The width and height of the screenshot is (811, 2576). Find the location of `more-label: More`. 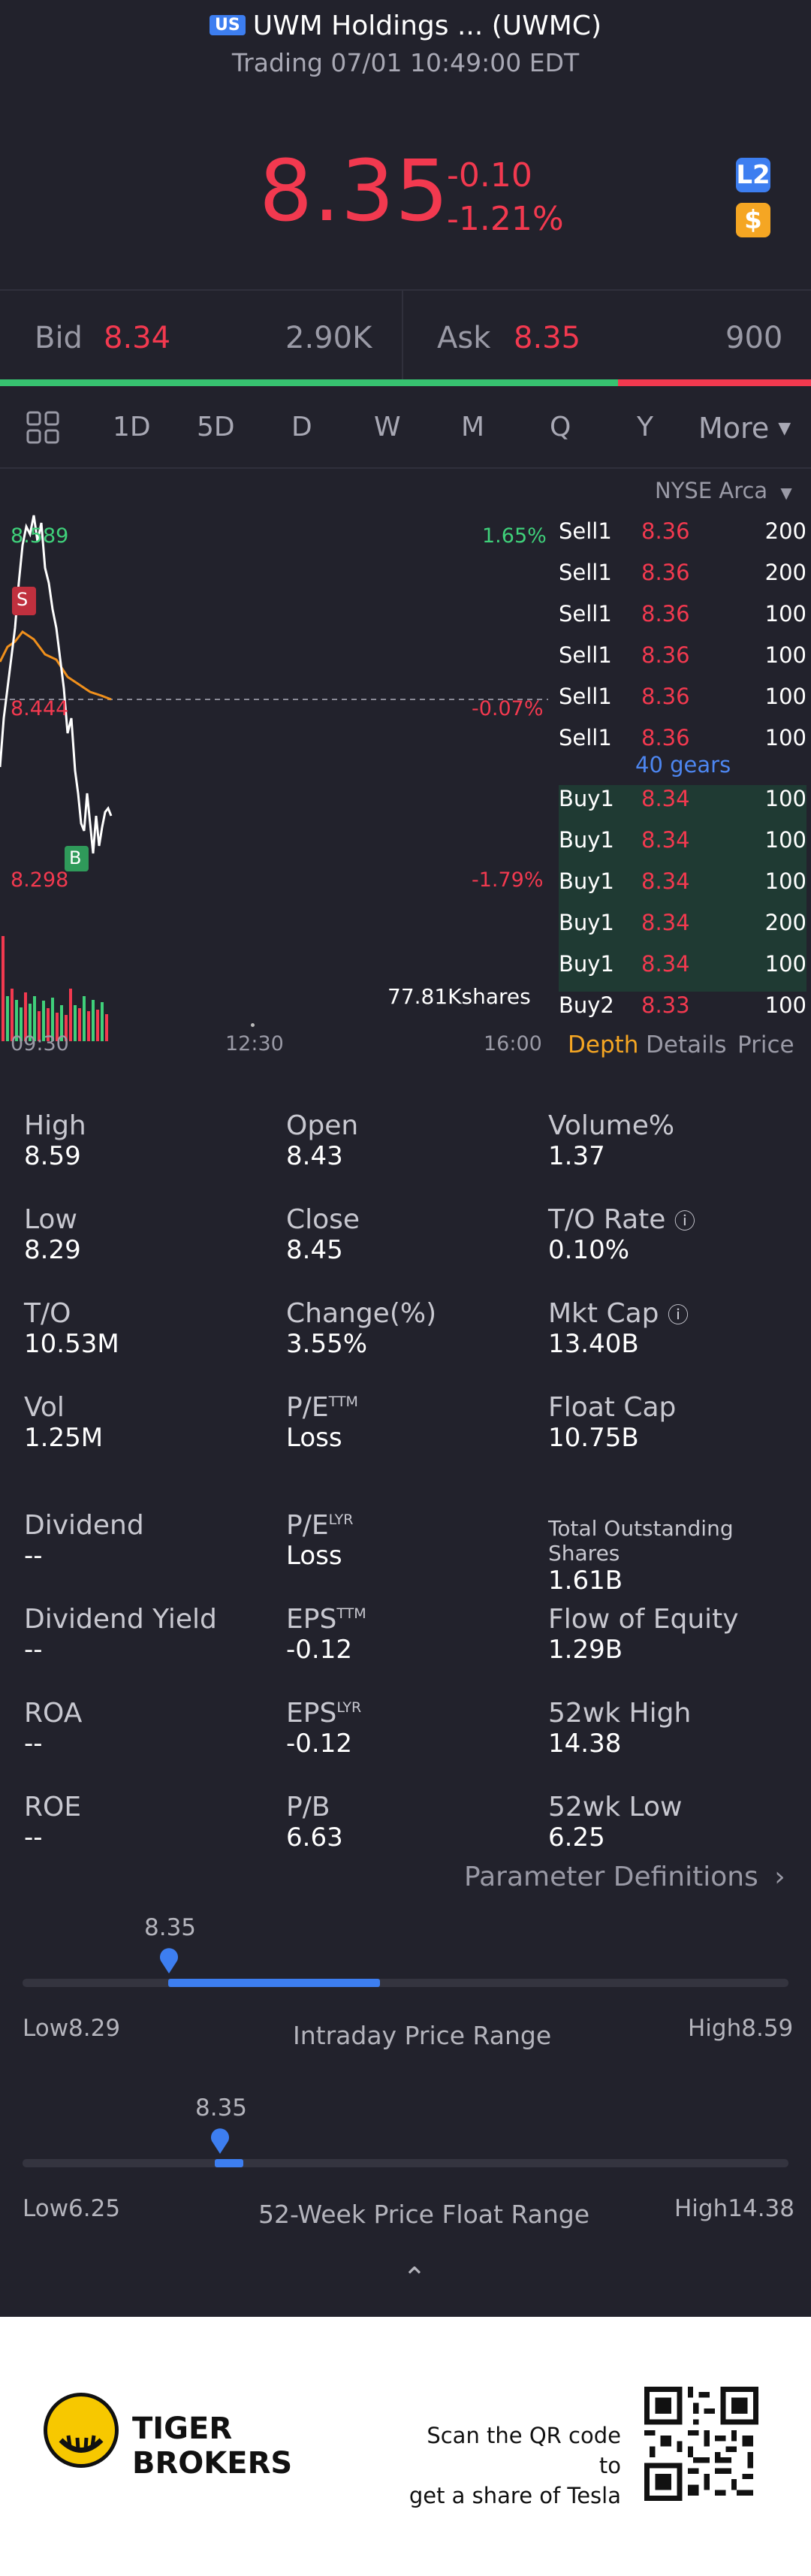

more-label: More is located at coordinates (734, 428).